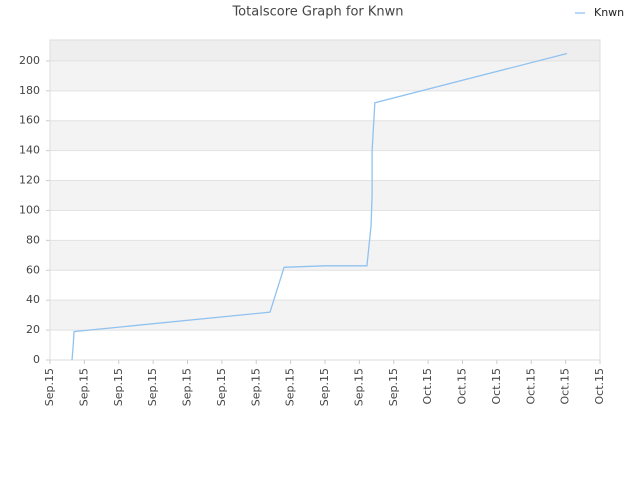  What do you see at coordinates (29, 209) in the screenshot?
I see `y-tick-label: 100` at bounding box center [29, 209].